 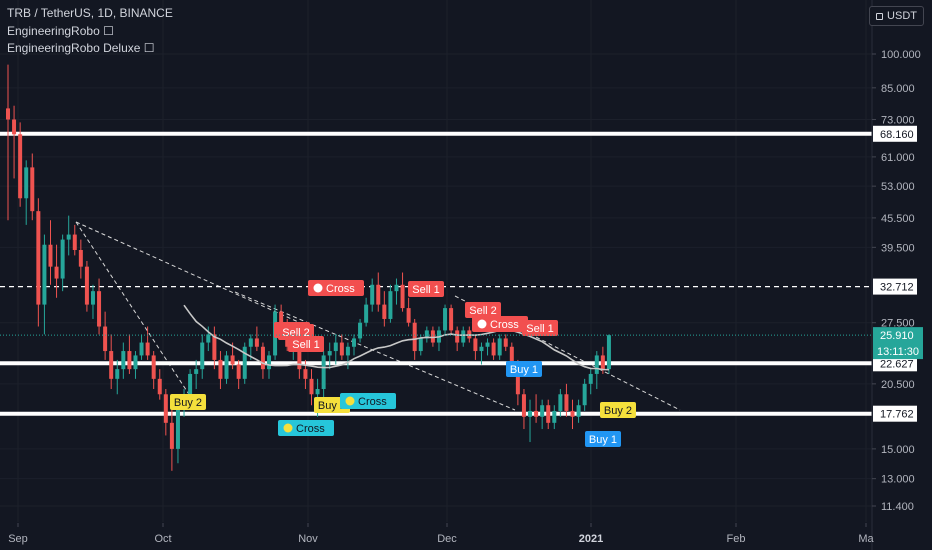 What do you see at coordinates (898, 89) in the screenshot?
I see `price-tick-label: 85.000` at bounding box center [898, 89].